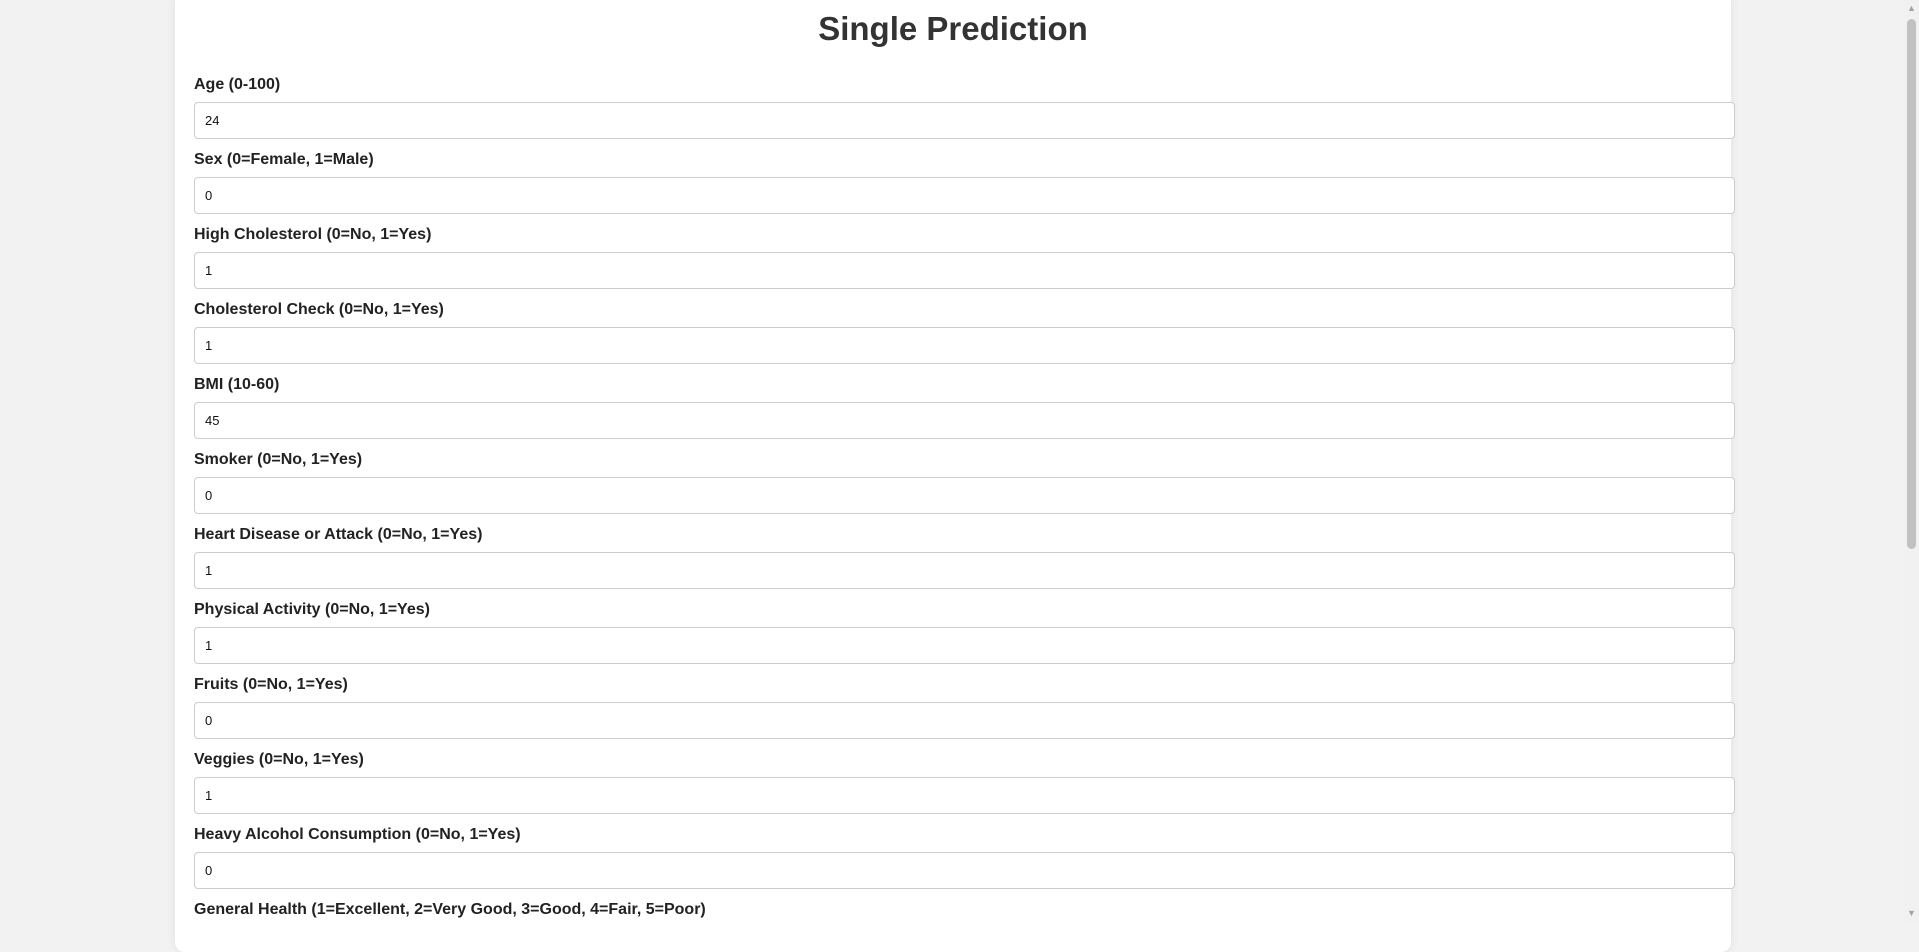  I want to click on field-smoker: Smoker (0=No, 1=Yes), so click(964, 482).